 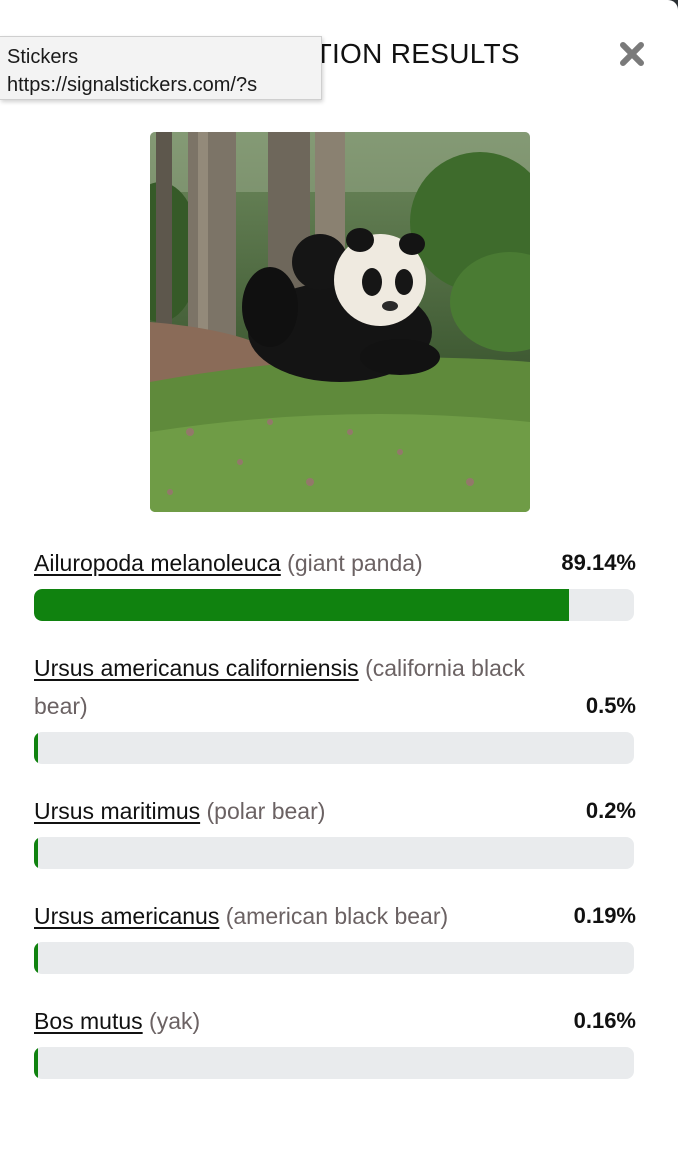 What do you see at coordinates (161, 68) in the screenshot?
I see `link-tooltip: Stickers https://signalstickers.com/?s` at bounding box center [161, 68].